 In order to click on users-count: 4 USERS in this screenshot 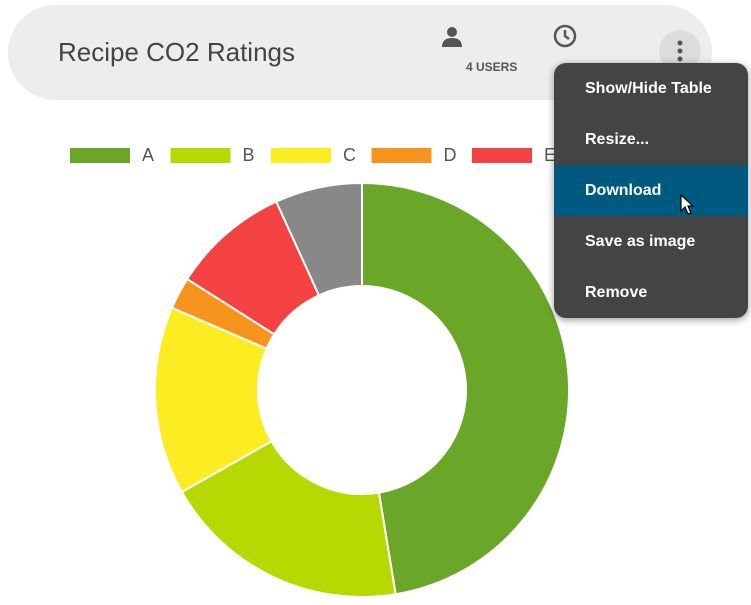, I will do `click(492, 67)`.